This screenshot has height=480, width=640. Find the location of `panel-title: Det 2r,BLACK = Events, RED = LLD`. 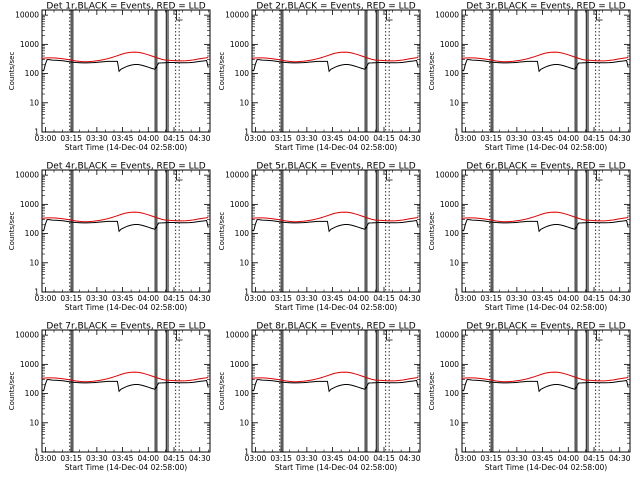

panel-title: Det 2r,BLACK = Events, RED = LLD is located at coordinates (335, 7).